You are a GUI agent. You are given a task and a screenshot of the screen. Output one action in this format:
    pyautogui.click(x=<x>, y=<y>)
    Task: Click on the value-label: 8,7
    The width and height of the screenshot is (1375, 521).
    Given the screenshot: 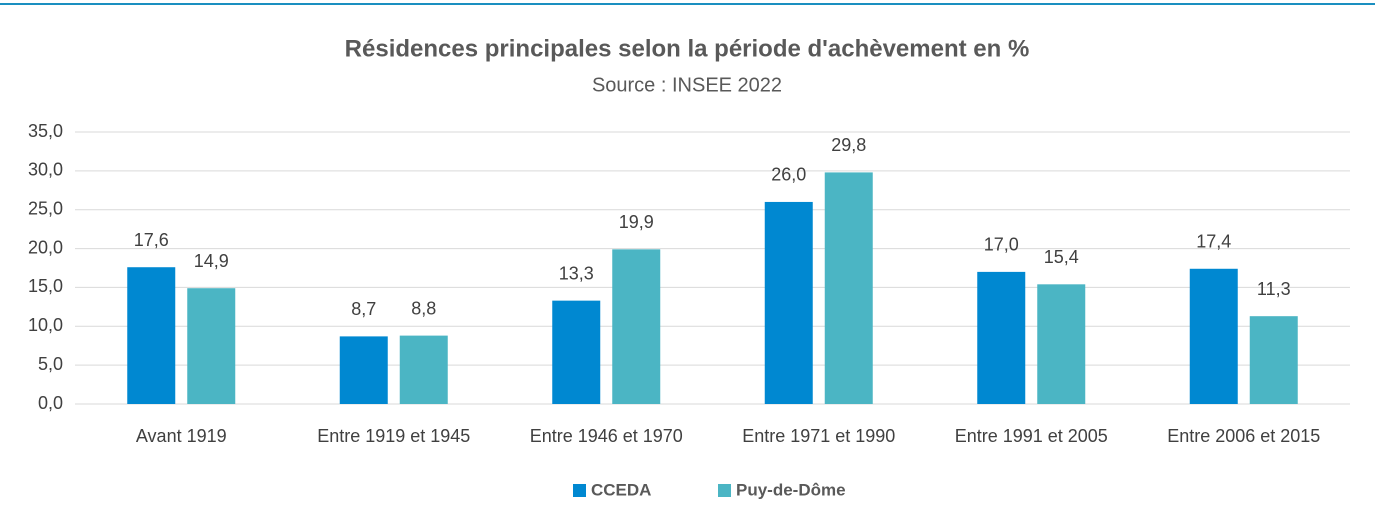 What is the action you would take?
    pyautogui.click(x=363, y=309)
    